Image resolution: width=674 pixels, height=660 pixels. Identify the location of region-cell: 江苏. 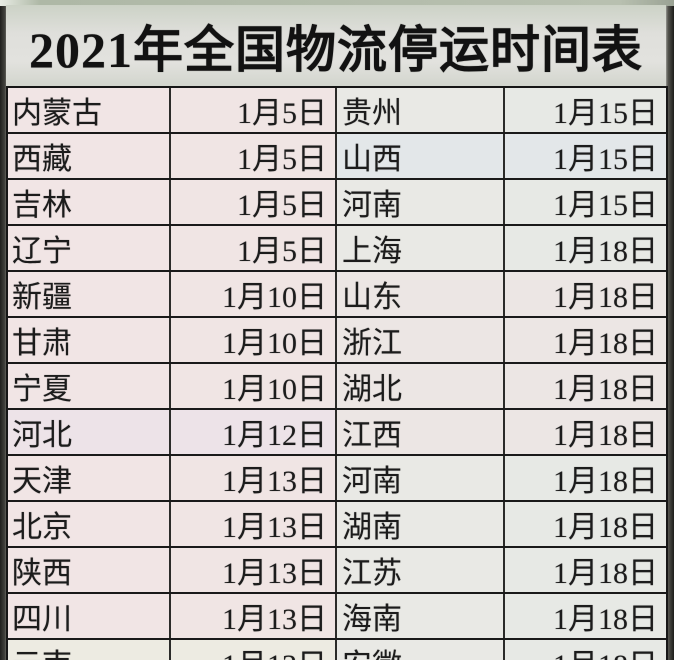
(421, 570).